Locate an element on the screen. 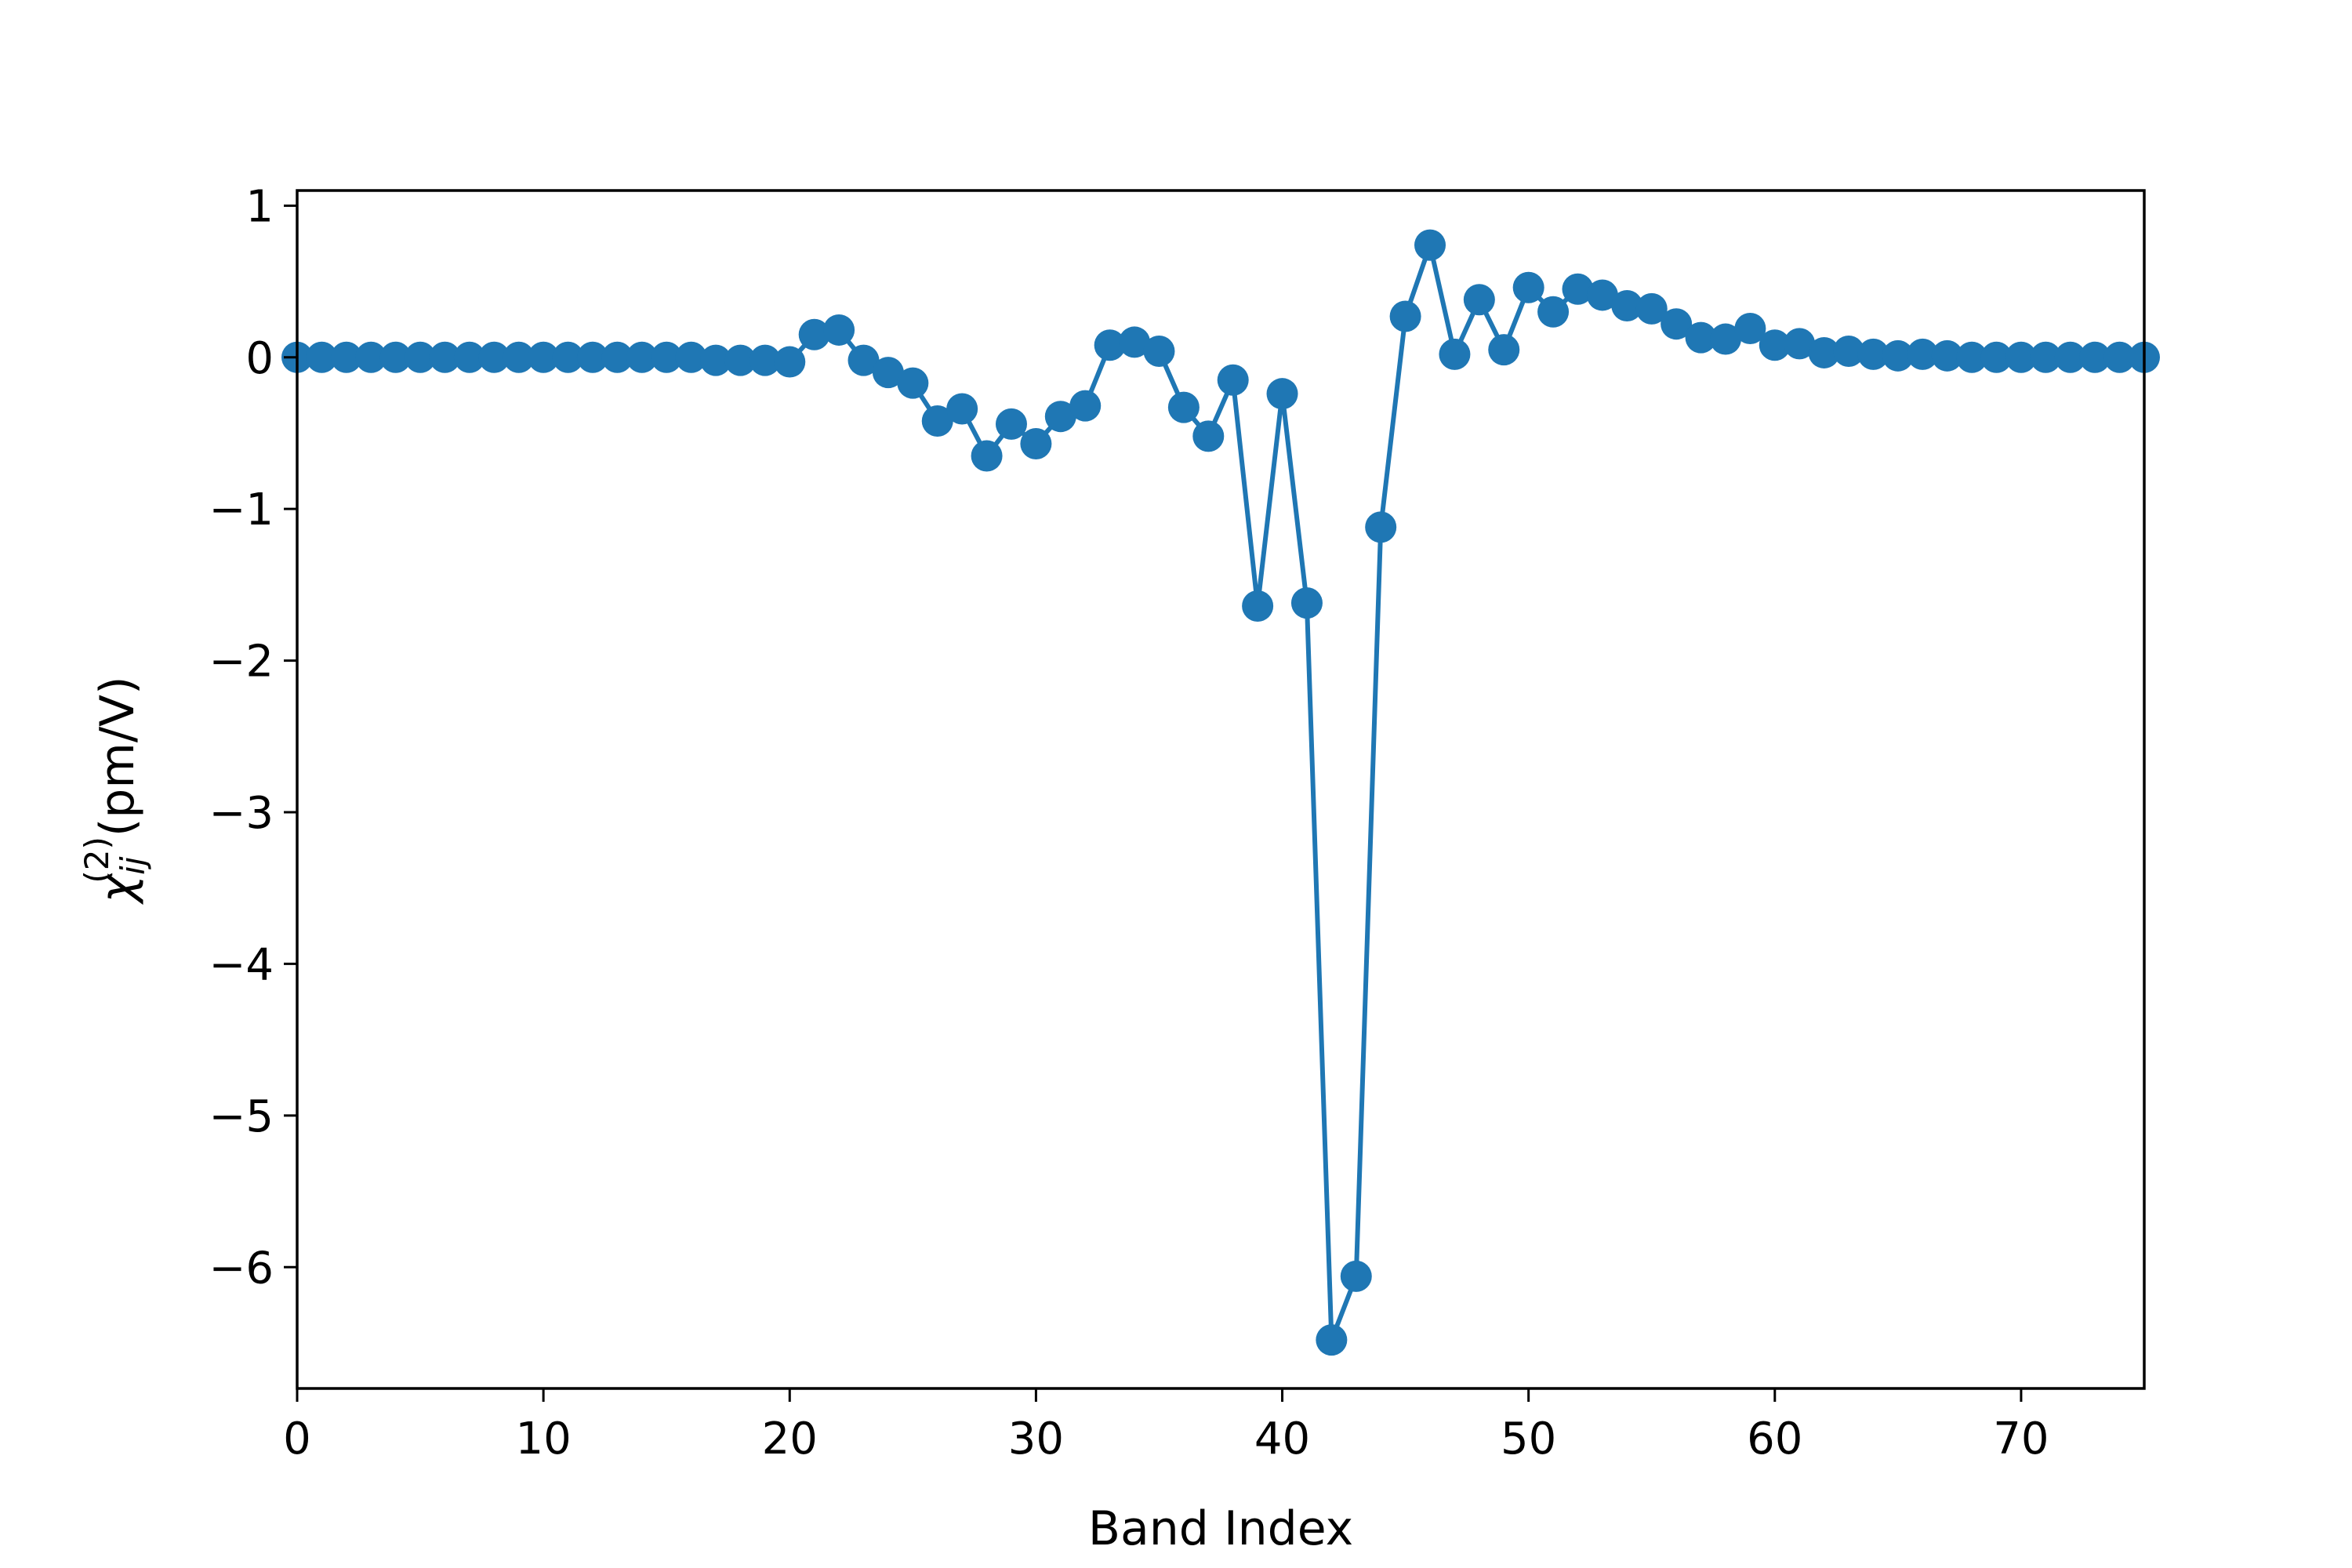  y-tick-label: −5 is located at coordinates (241, 1116).